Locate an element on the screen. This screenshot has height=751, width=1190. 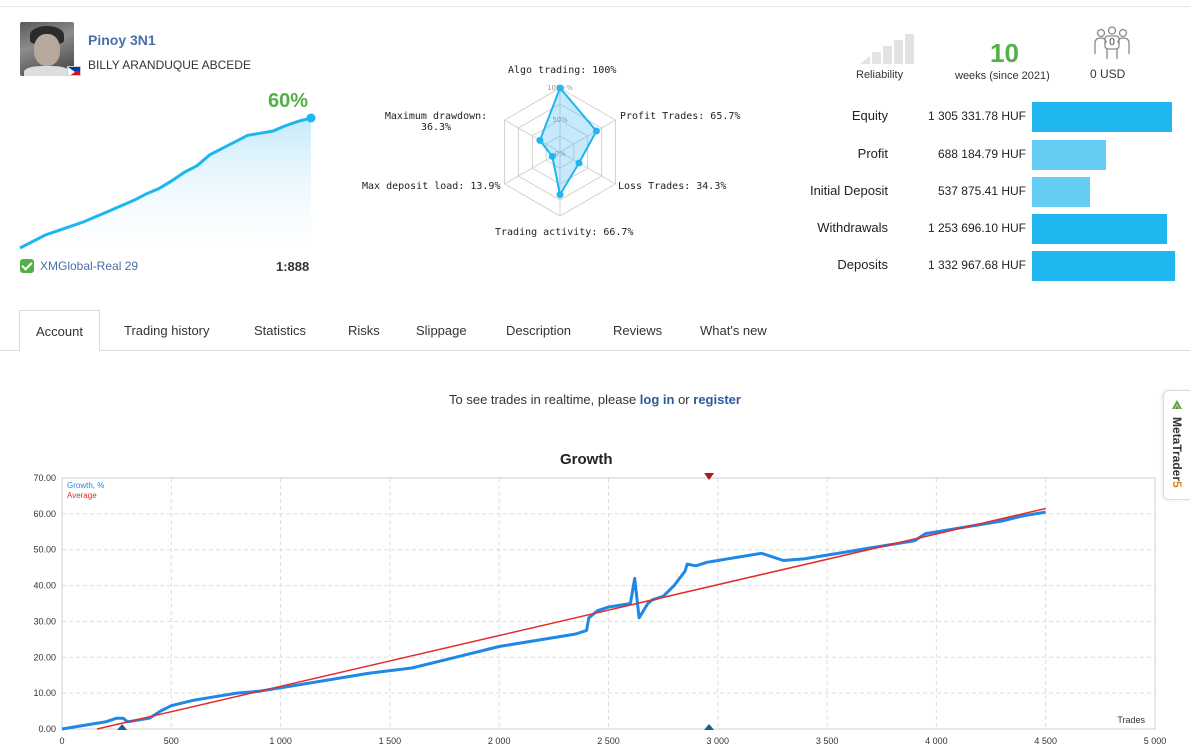
metatrader-text: MetaTrader is located at coordinates (1177, 449).